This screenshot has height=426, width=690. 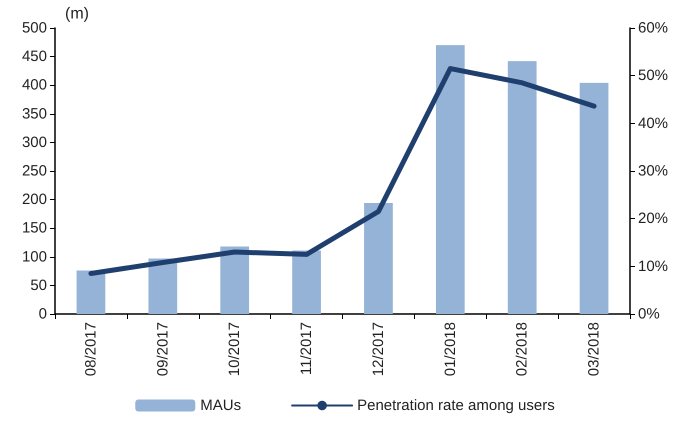 I want to click on y-tick-label: 350, so click(x=34, y=113).